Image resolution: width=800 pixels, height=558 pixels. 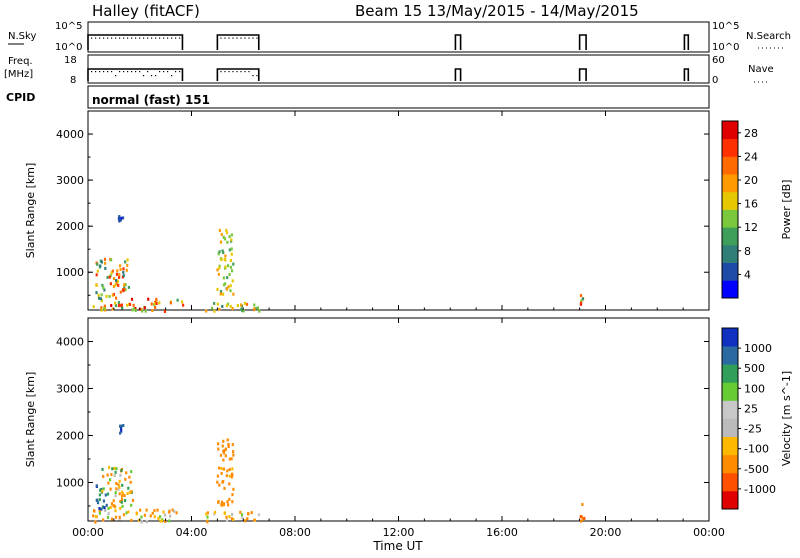 I want to click on y-tick-label: 2000, so click(x=70, y=435).